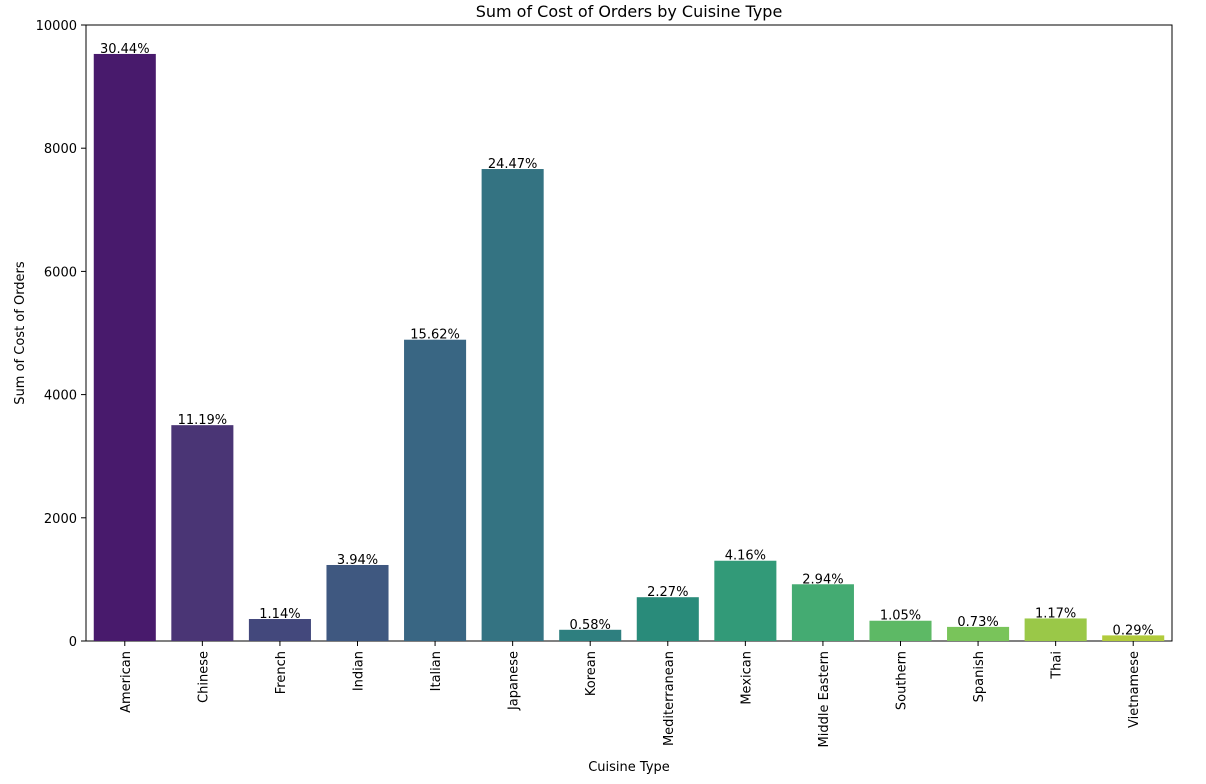 Image resolution: width=1206 pixels, height=784 pixels. Describe the element at coordinates (203, 420) in the screenshot. I see `bar-label: 11.19%` at that location.